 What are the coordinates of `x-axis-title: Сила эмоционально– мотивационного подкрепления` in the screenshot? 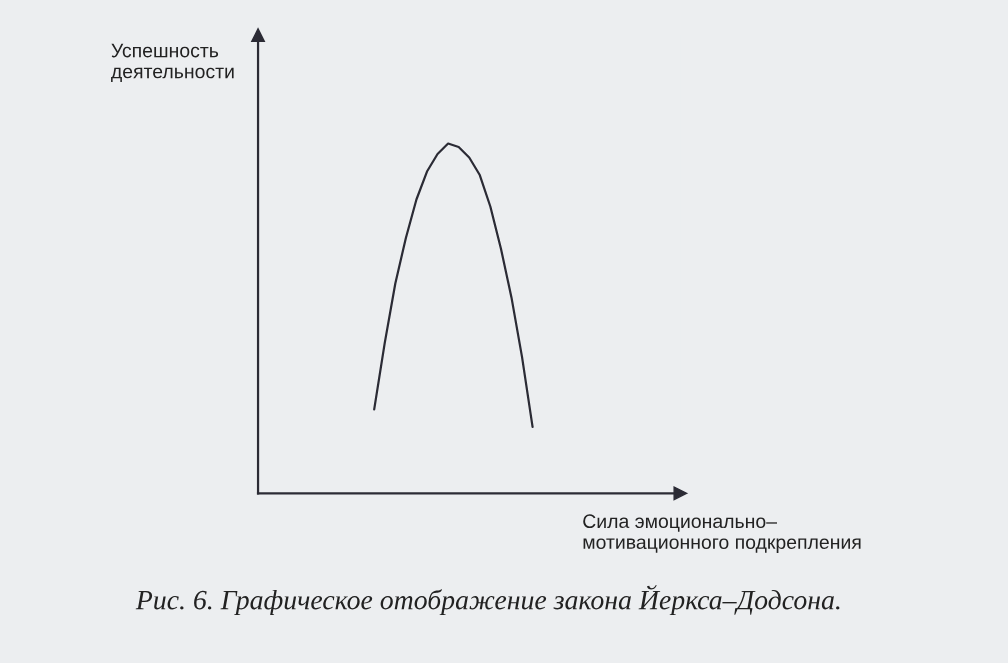 It's located at (722, 533).